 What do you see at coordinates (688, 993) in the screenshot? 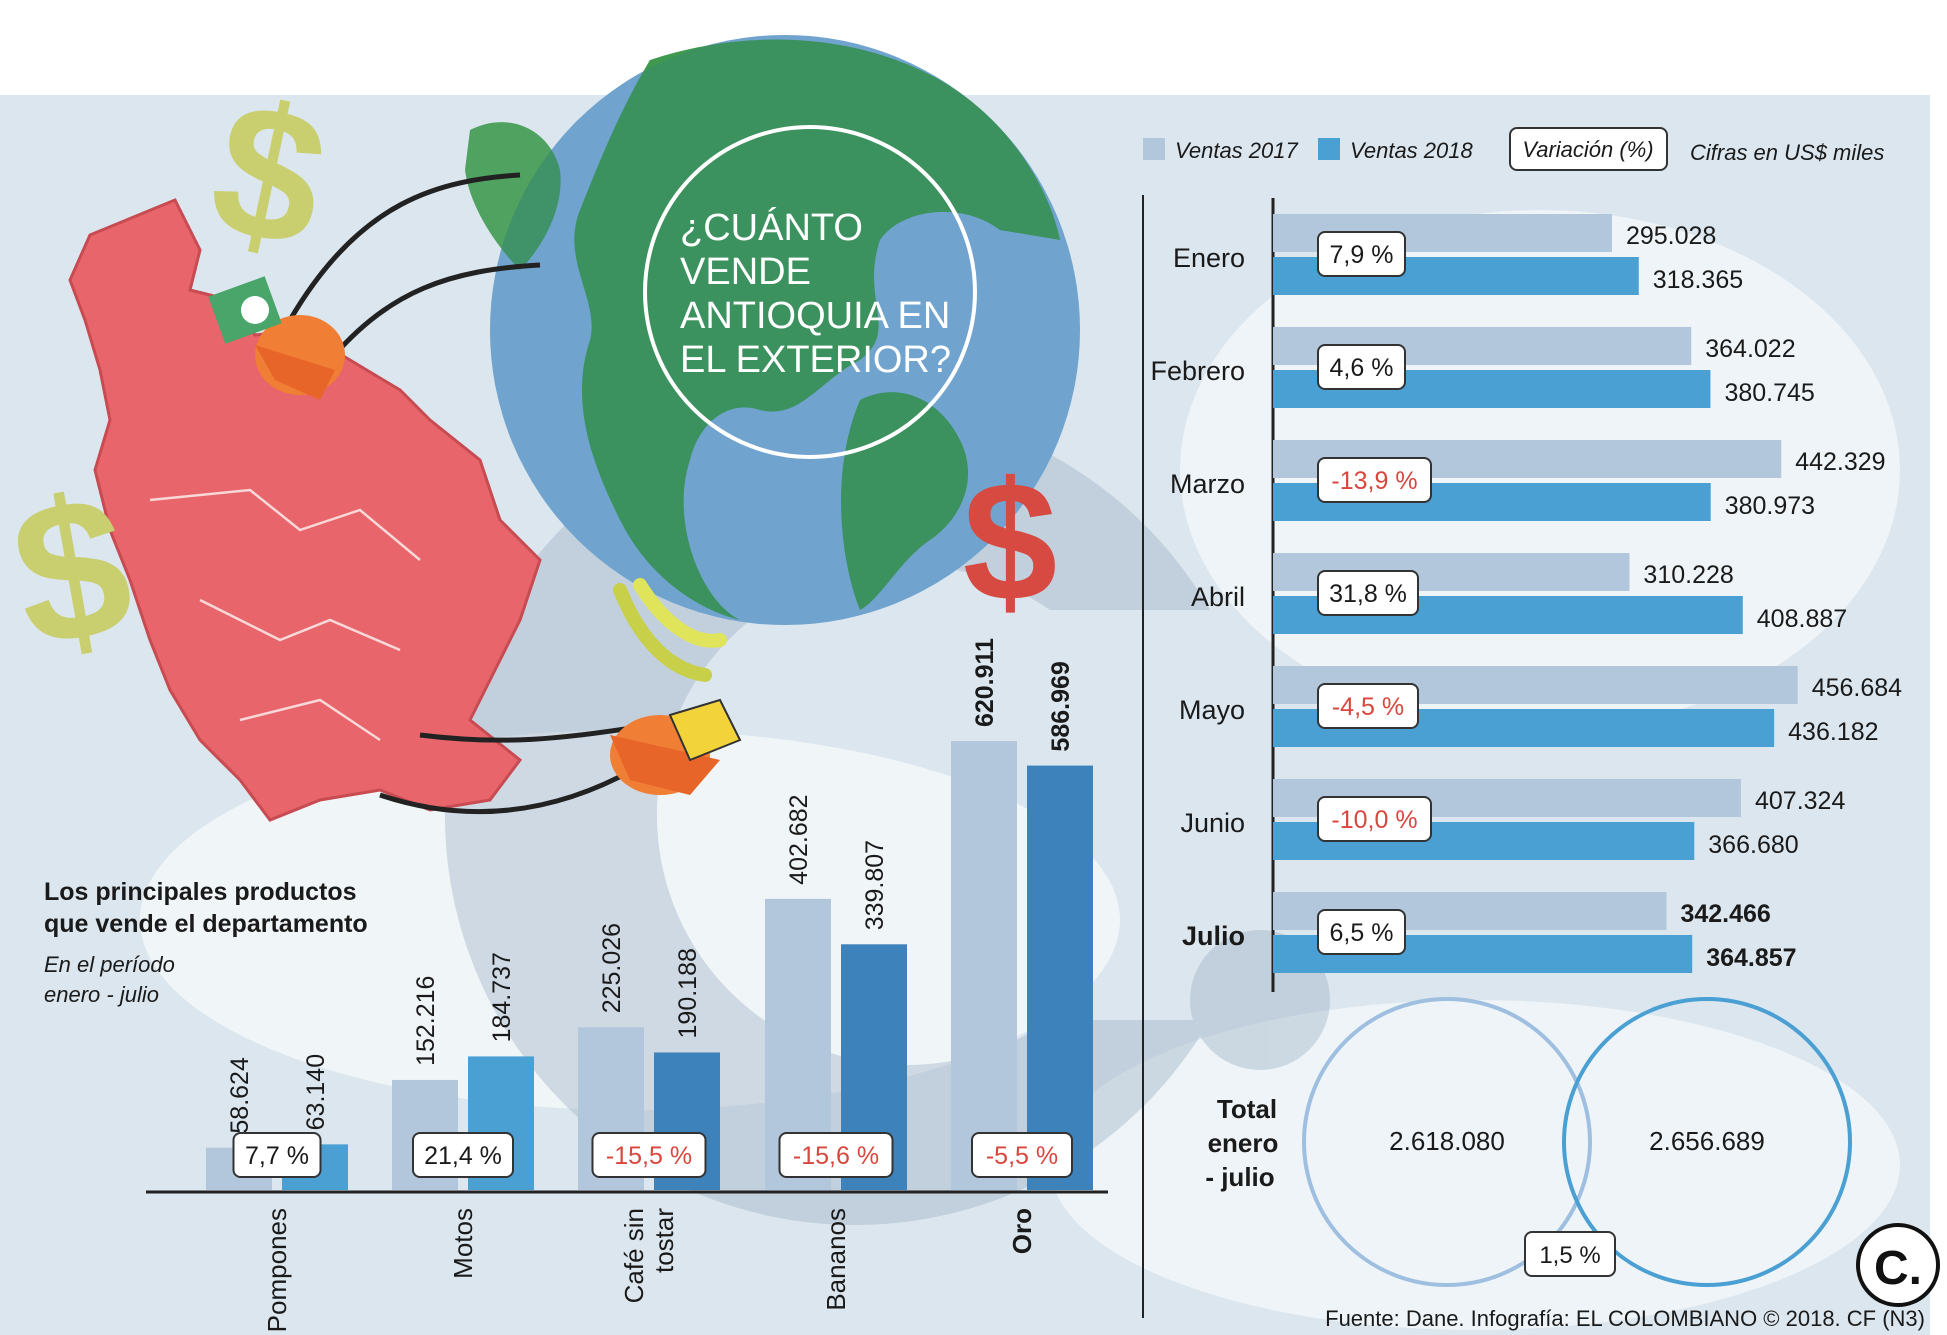
I see `product-value-2018: 190.188` at bounding box center [688, 993].